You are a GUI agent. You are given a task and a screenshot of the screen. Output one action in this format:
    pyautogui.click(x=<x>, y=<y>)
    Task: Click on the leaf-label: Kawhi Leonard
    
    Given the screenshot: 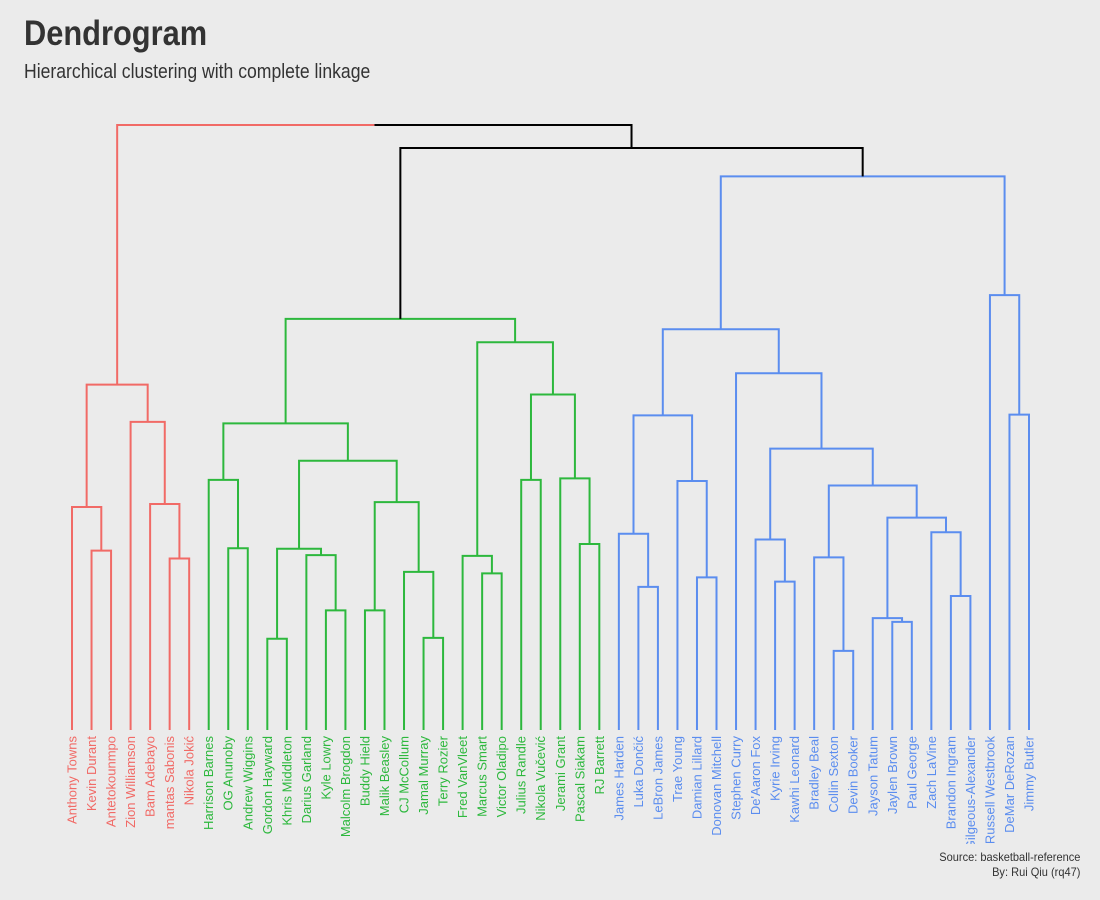 What is the action you would take?
    pyautogui.click(x=794, y=779)
    